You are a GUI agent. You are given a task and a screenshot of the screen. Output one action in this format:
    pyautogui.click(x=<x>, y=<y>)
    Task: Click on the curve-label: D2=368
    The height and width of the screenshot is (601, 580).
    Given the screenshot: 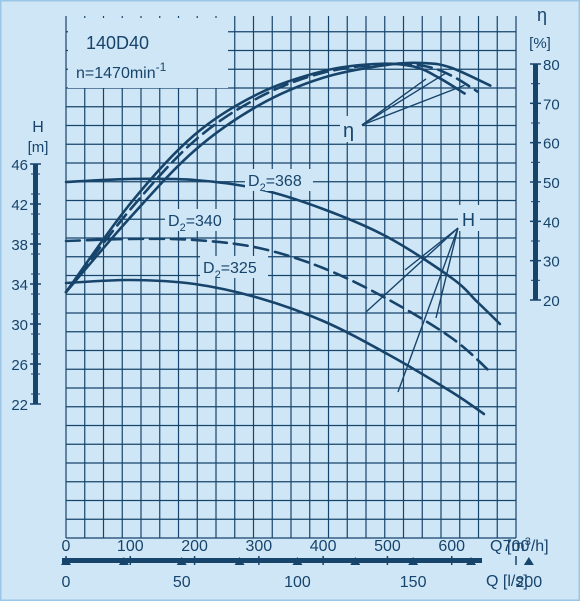 What is the action you would take?
    pyautogui.click(x=275, y=183)
    